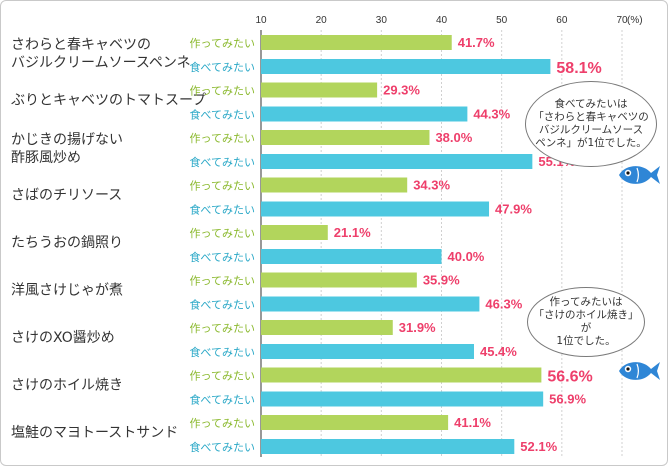 This screenshot has height=466, width=668. I want to click on value-label: 44.3%, so click(491, 114).